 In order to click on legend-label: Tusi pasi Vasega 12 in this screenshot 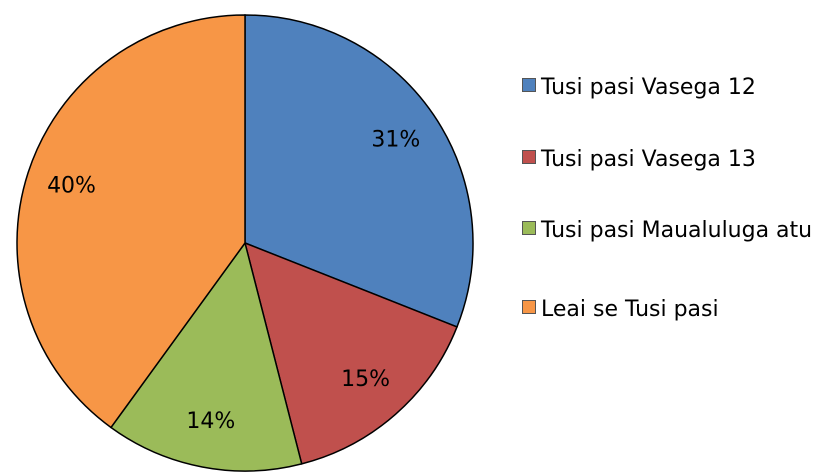, I will do `click(648, 87)`.